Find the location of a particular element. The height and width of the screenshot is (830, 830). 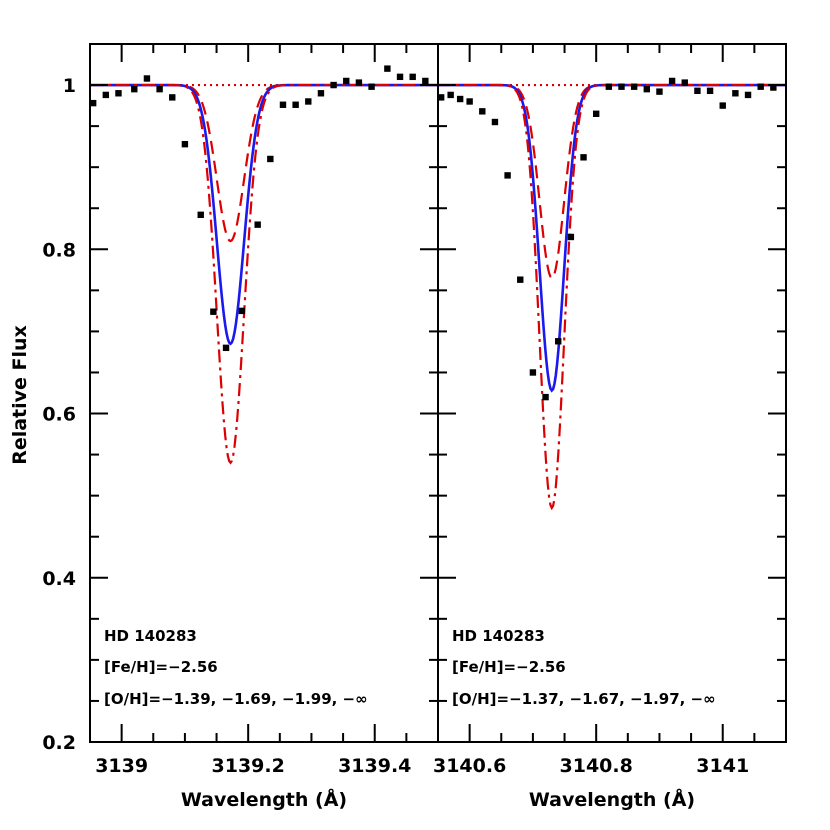

x-tick-label: 3139.2 is located at coordinates (248, 766).